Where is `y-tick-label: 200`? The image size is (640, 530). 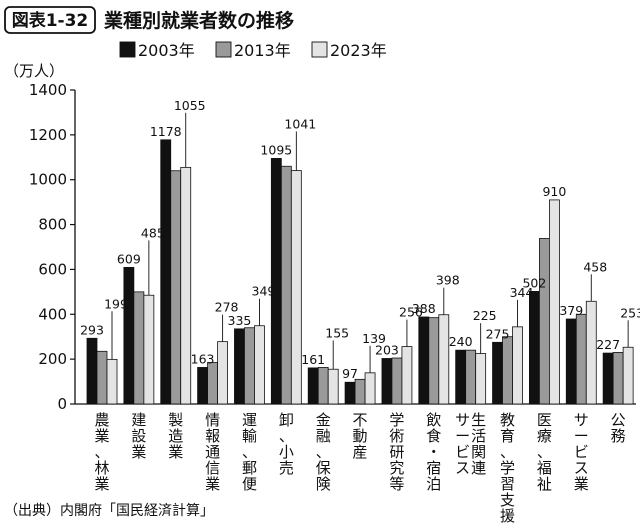
y-tick-label: 200 is located at coordinates (52, 359).